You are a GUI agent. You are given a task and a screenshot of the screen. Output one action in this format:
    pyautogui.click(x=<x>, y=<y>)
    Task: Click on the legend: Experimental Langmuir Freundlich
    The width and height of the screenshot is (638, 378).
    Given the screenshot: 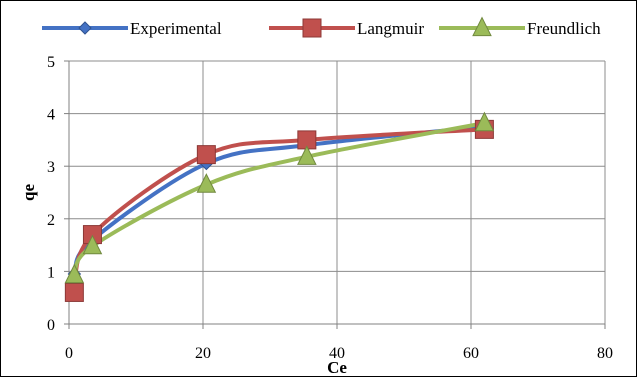 What is the action you would take?
    pyautogui.click(x=321, y=27)
    